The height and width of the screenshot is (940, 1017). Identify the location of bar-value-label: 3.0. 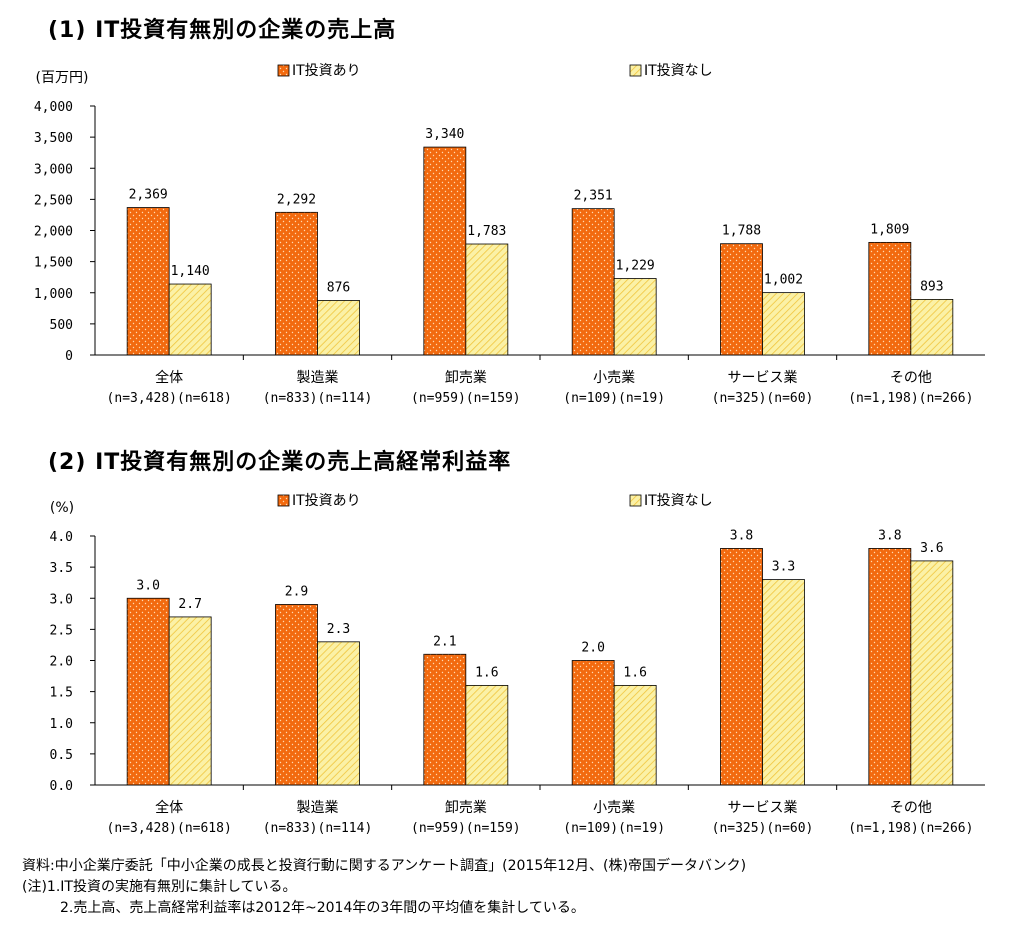
(147, 585).